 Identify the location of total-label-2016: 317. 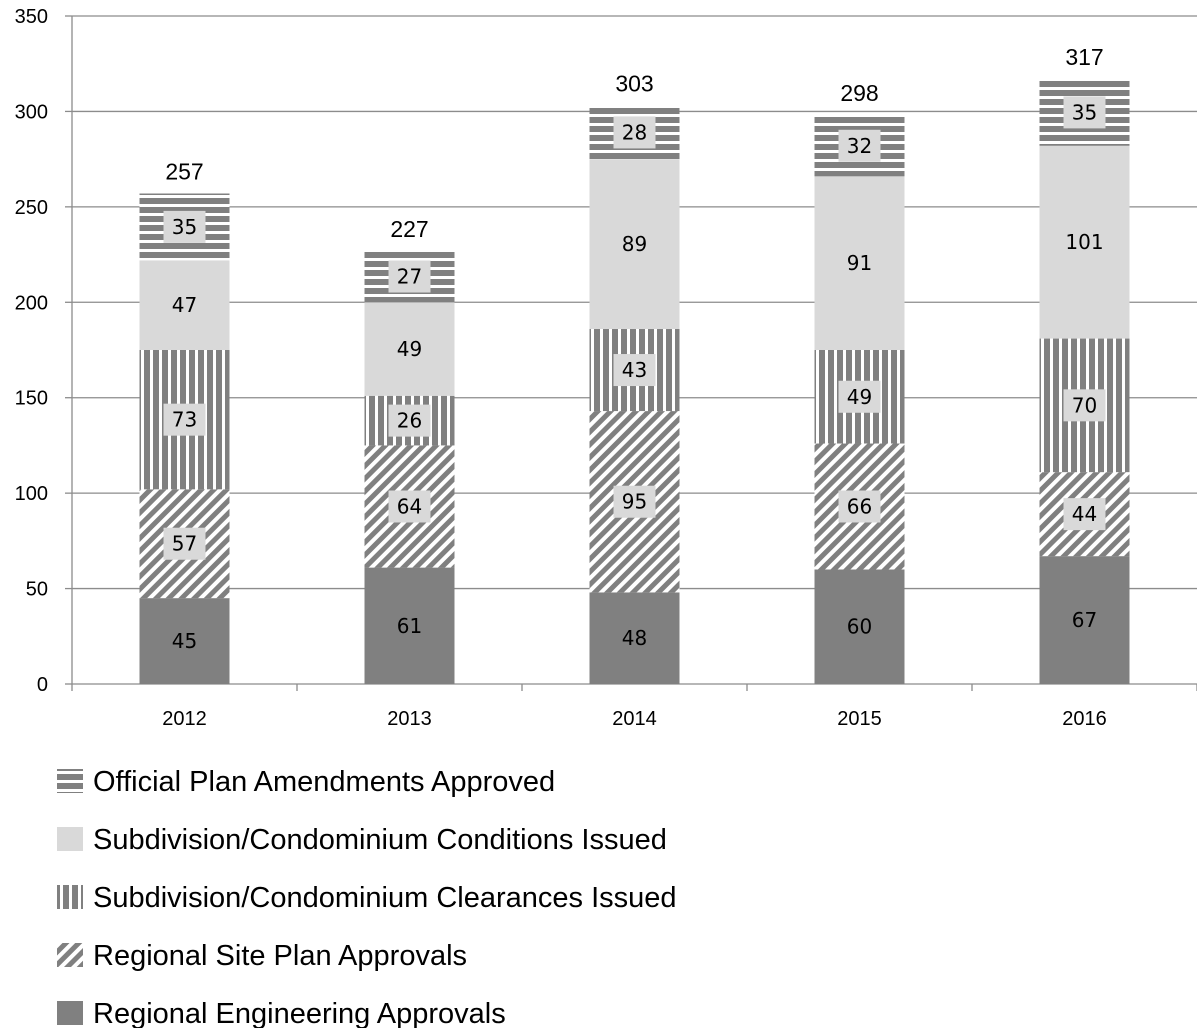
(1084, 57).